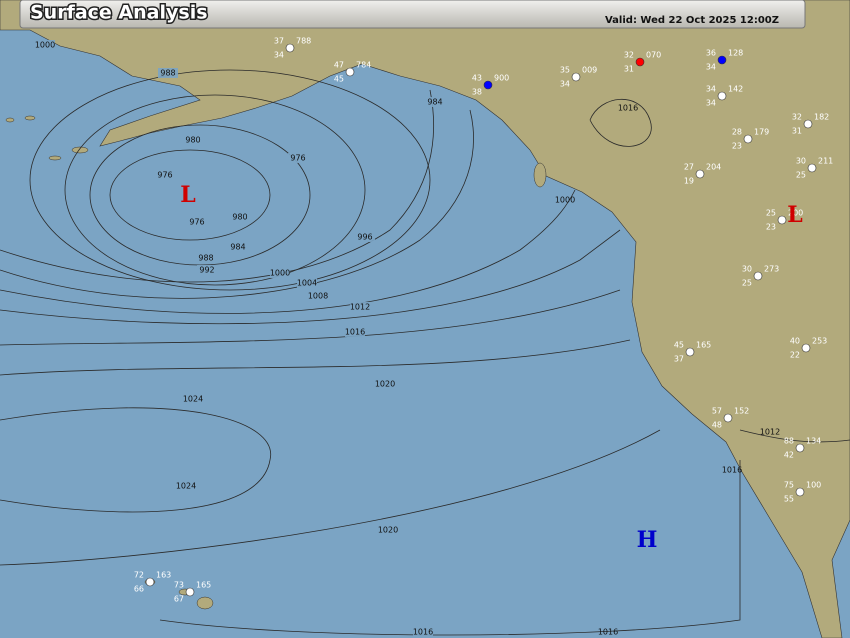  I want to click on isobar-label: 996, so click(364, 237).